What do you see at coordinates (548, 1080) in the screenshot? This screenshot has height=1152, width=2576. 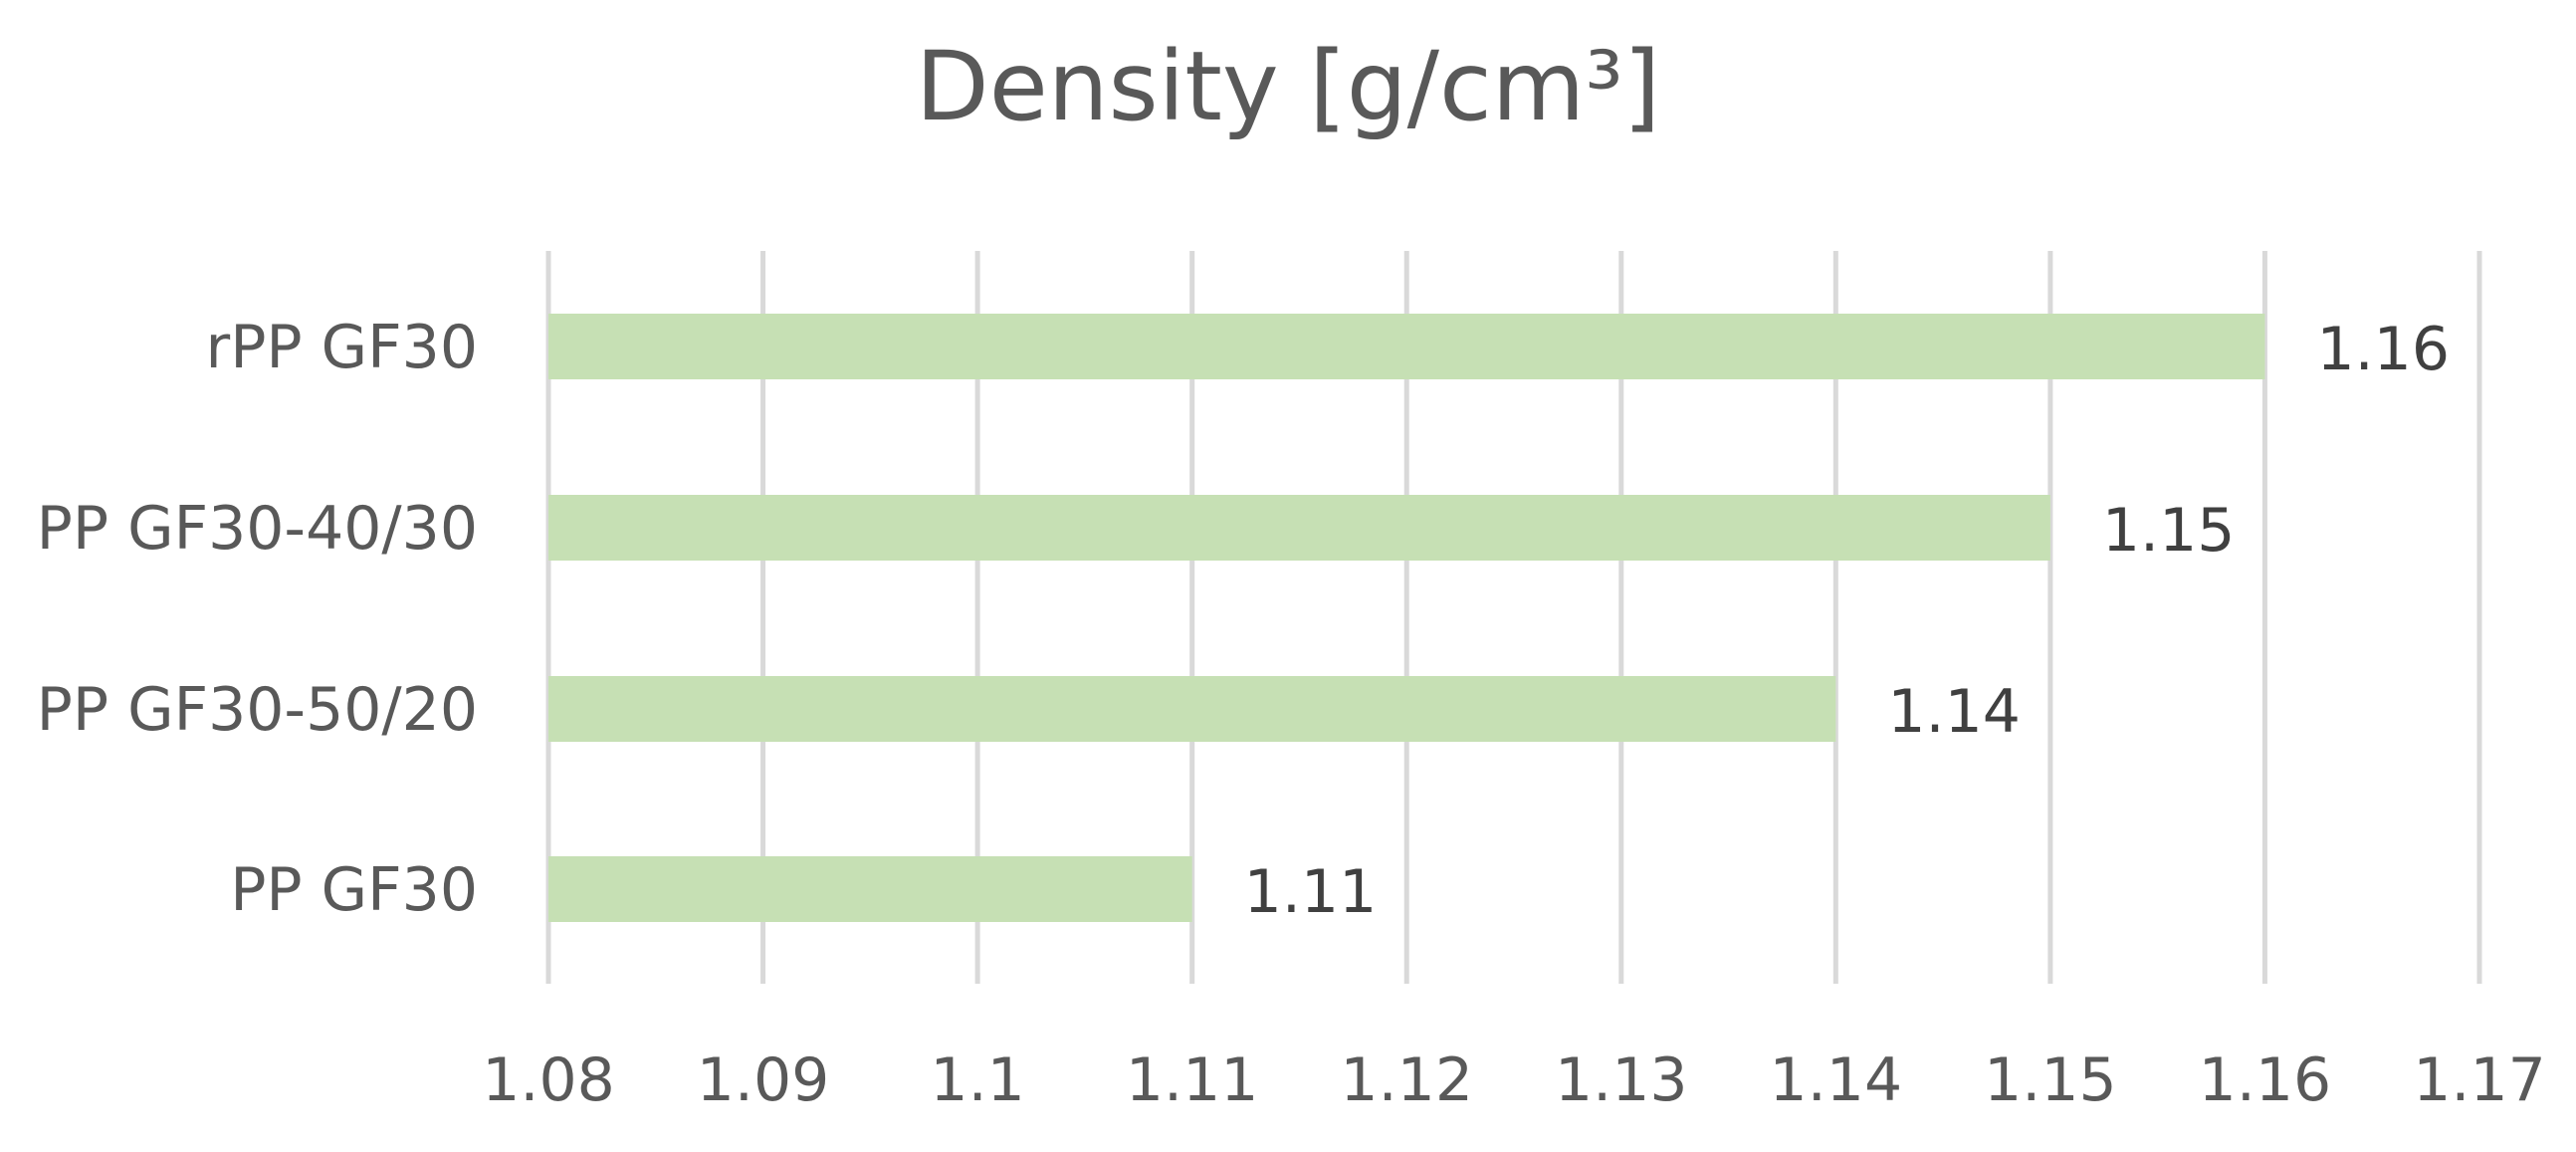 I see `x-tick-label-0: 1.08` at bounding box center [548, 1080].